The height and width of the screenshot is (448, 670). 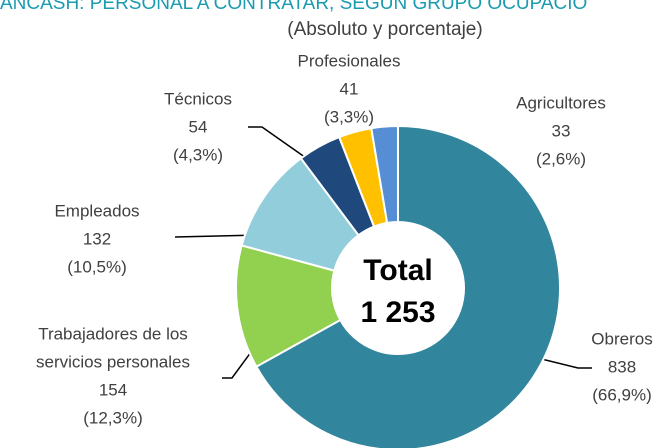 What do you see at coordinates (97, 238) in the screenshot?
I see `value-label: 132` at bounding box center [97, 238].